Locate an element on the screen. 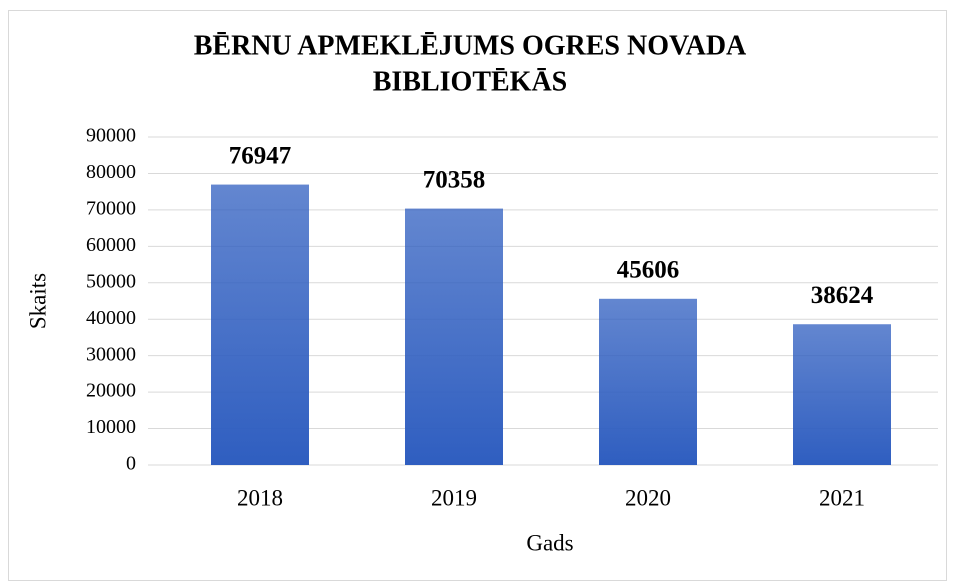 This screenshot has height=585, width=955. data-label: 45606 is located at coordinates (648, 270).